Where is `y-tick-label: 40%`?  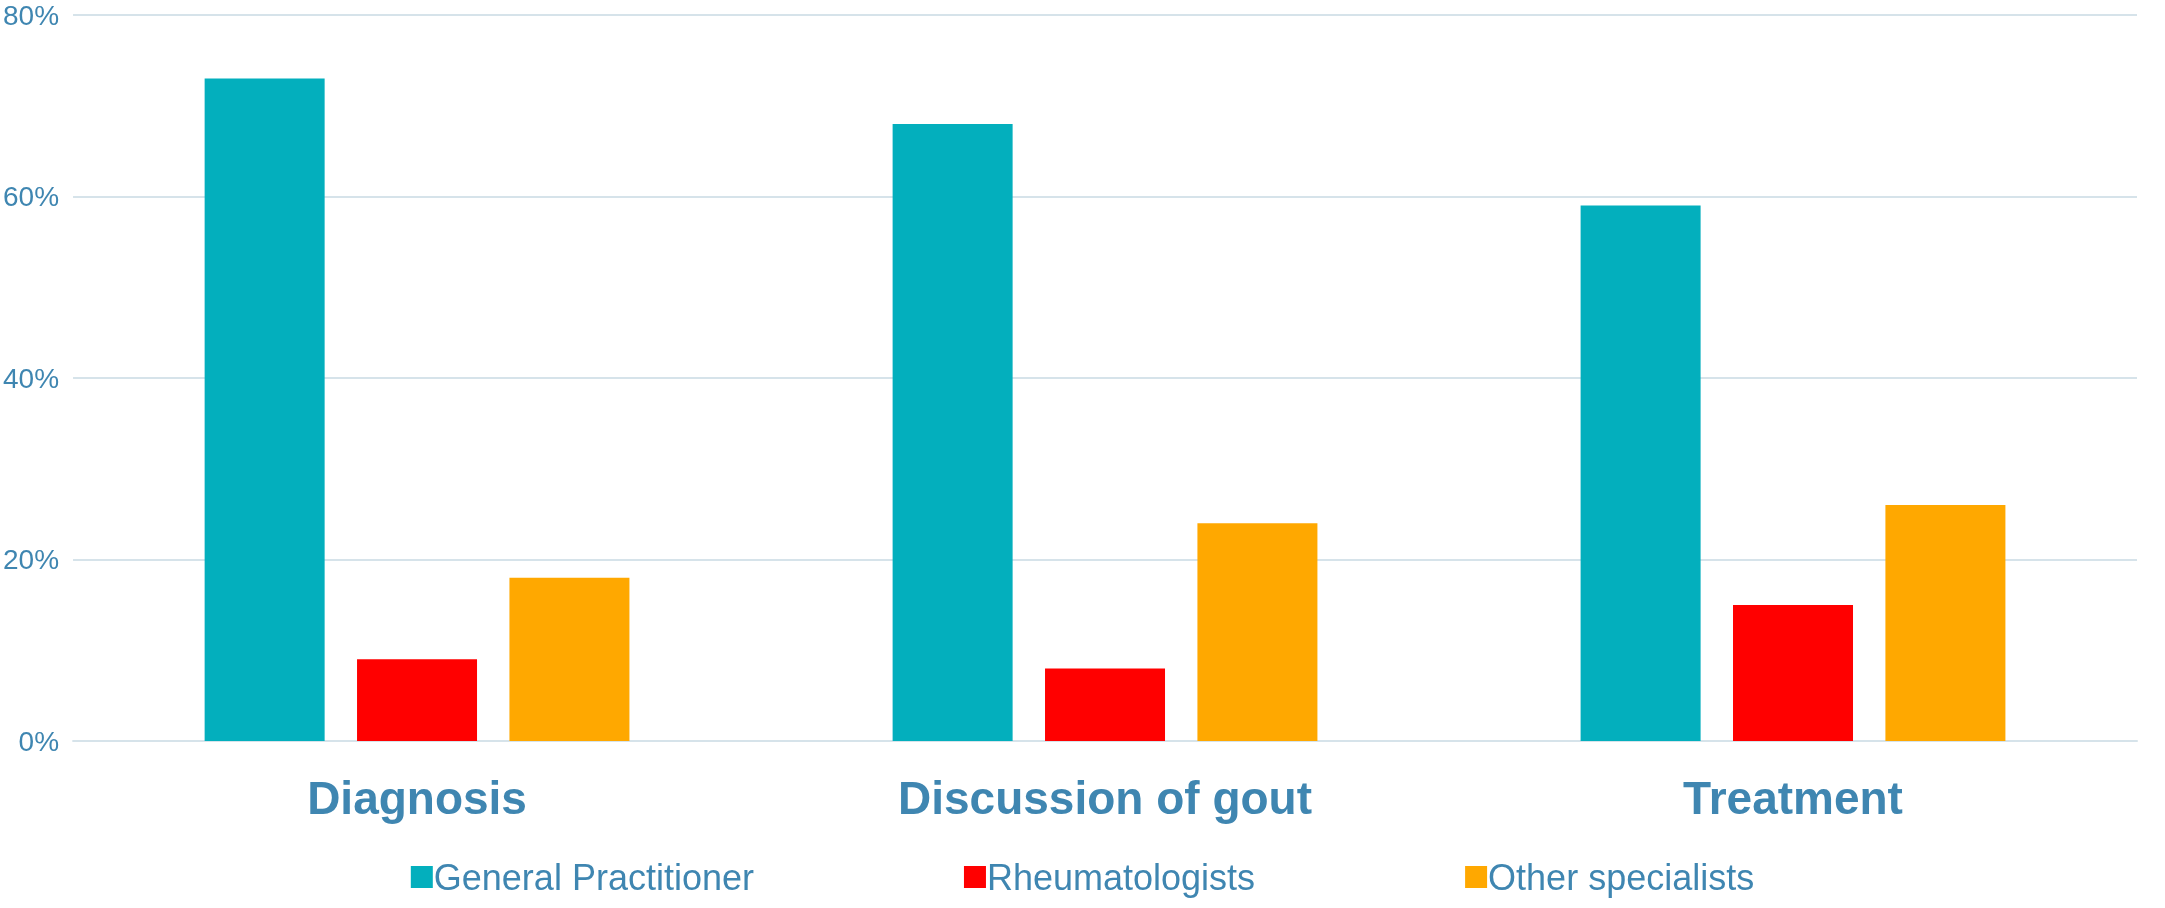
y-tick-label: 40% is located at coordinates (31, 378).